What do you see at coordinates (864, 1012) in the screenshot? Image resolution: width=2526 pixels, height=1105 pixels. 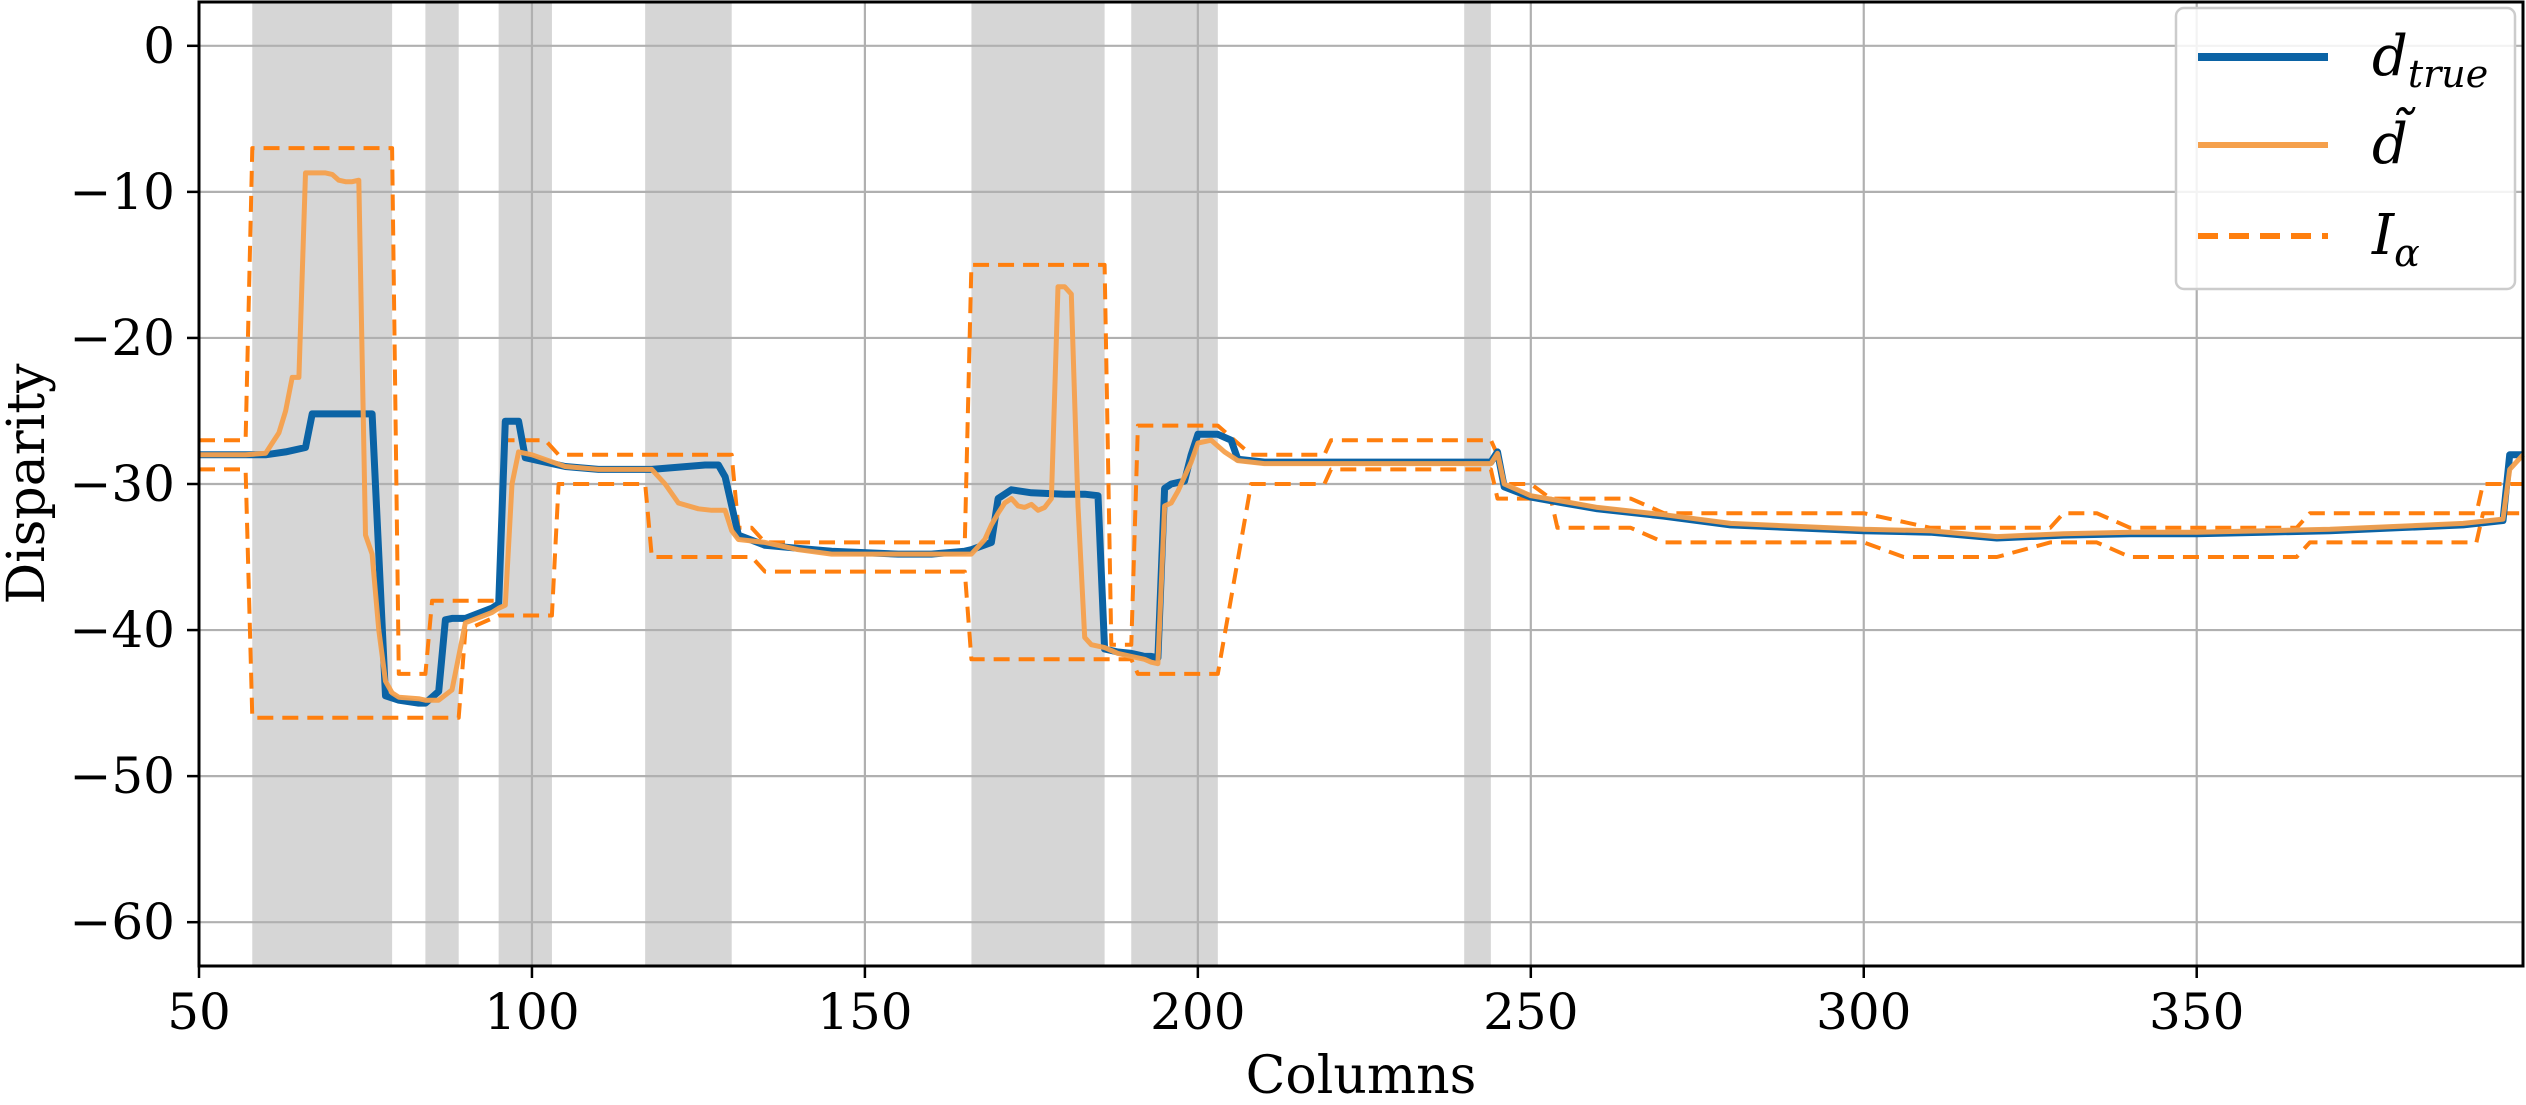 I see `x-tick-label: 150` at bounding box center [864, 1012].